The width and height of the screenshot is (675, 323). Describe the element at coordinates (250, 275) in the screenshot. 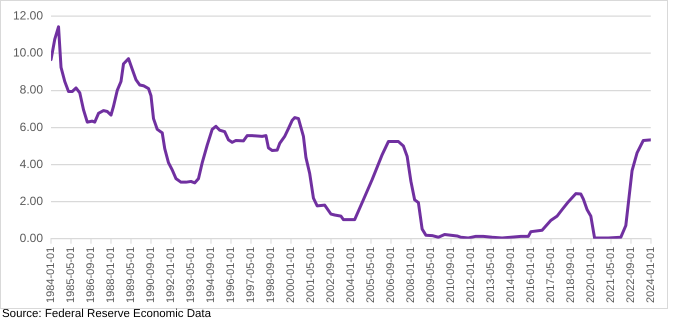

I see `x-tick-label: 1997-05-01` at that location.